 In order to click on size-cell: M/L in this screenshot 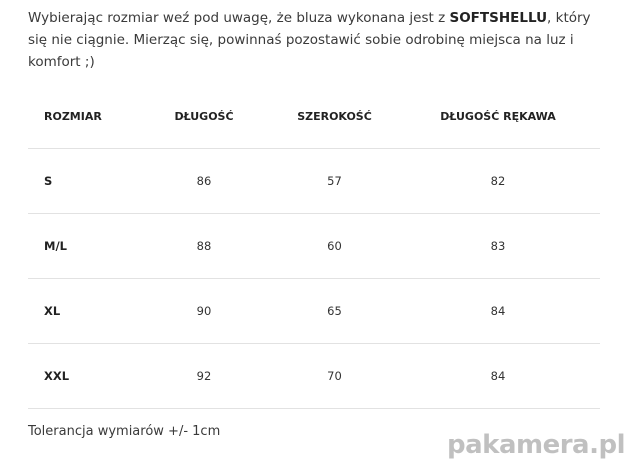, I will do `click(81, 246)`.